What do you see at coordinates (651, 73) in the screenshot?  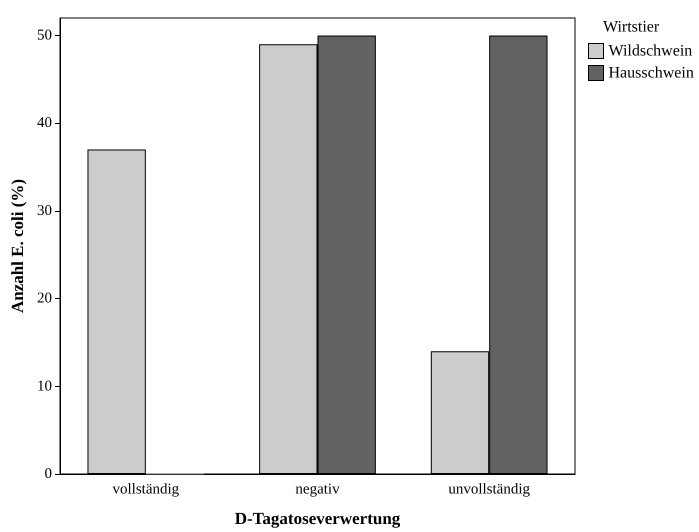 I see `legend-label: Hausschwein` at bounding box center [651, 73].